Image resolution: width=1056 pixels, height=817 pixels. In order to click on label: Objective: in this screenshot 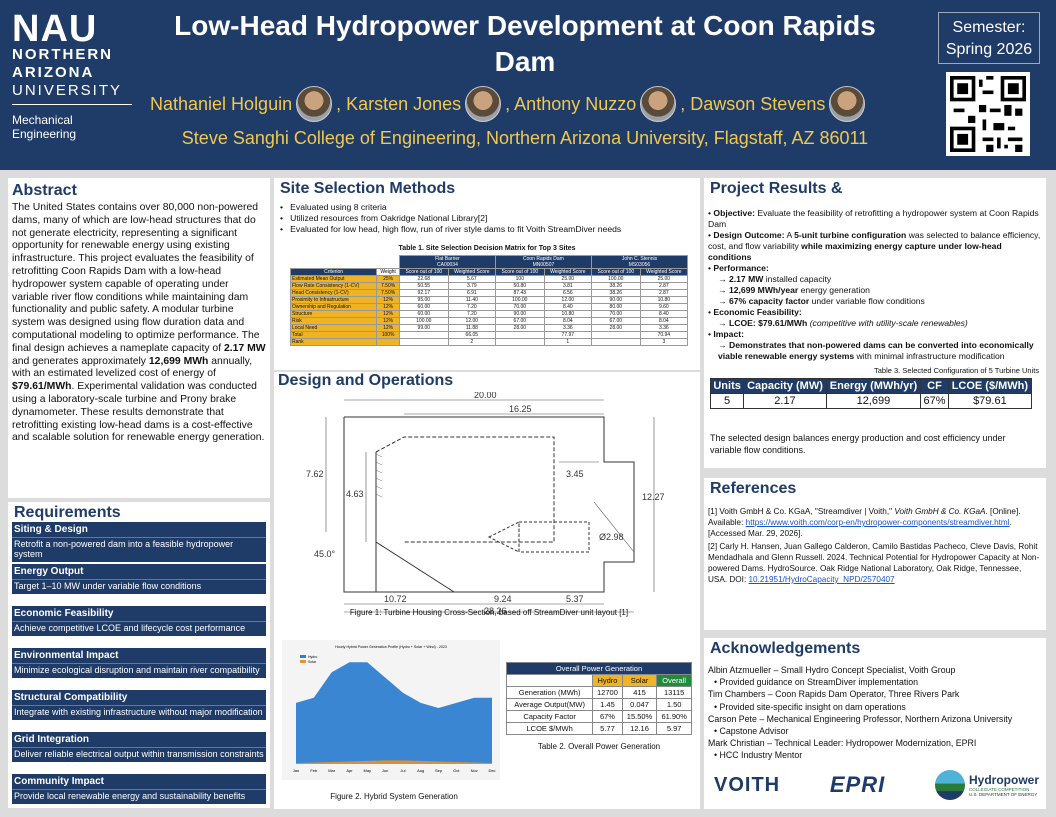, I will do `click(734, 213)`.